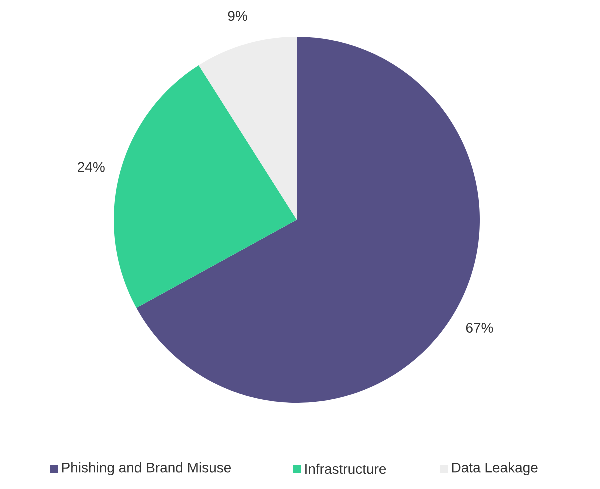  Describe the element at coordinates (238, 16) in the screenshot. I see `data-label: 9%` at that location.